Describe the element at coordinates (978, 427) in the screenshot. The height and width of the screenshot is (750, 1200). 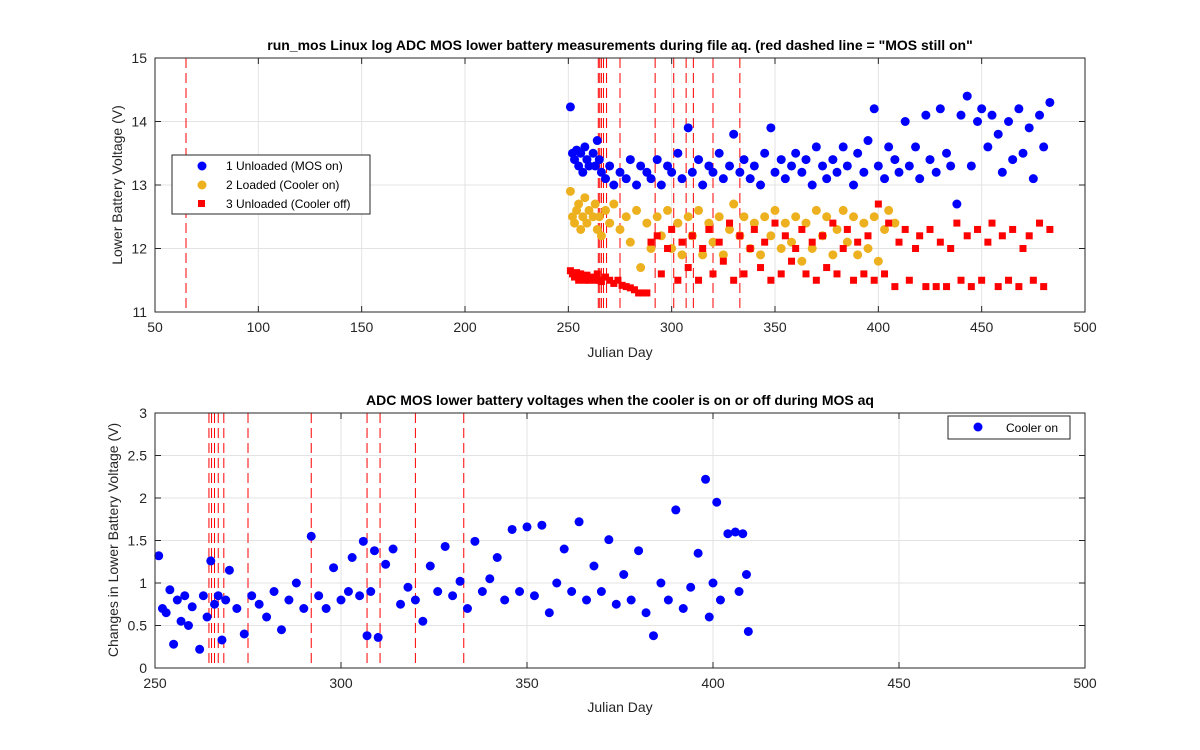
I see `legend-marker-cooler-on` at that location.